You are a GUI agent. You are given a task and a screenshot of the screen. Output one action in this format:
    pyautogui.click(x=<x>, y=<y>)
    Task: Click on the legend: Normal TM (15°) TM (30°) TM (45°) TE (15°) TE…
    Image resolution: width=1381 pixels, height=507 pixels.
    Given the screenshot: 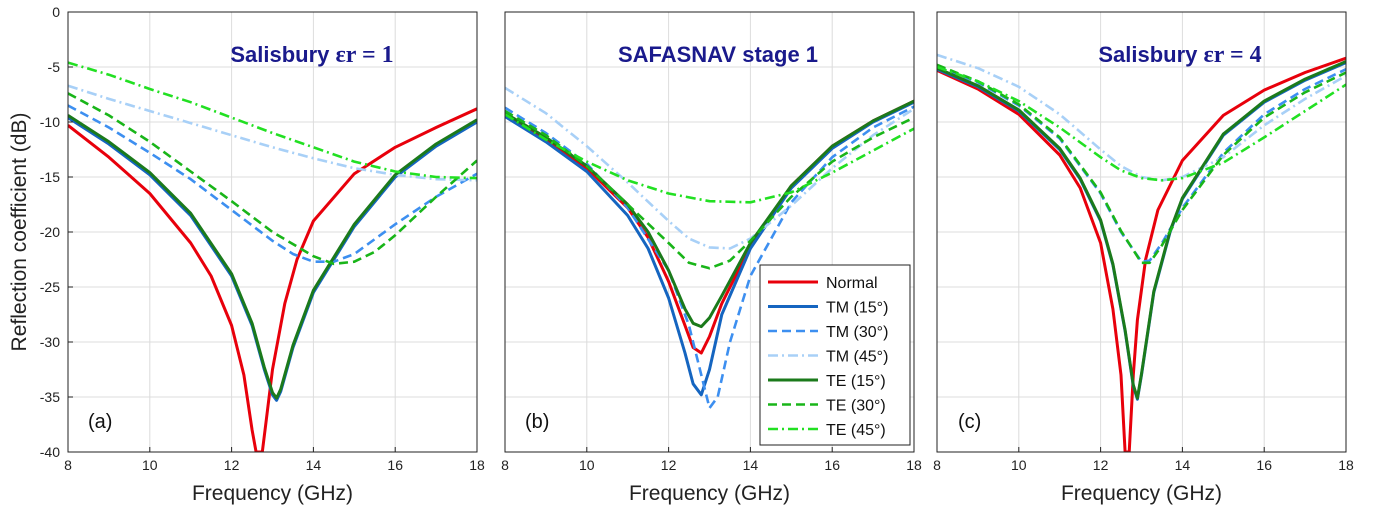 What is the action you would take?
    pyautogui.click(x=835, y=355)
    